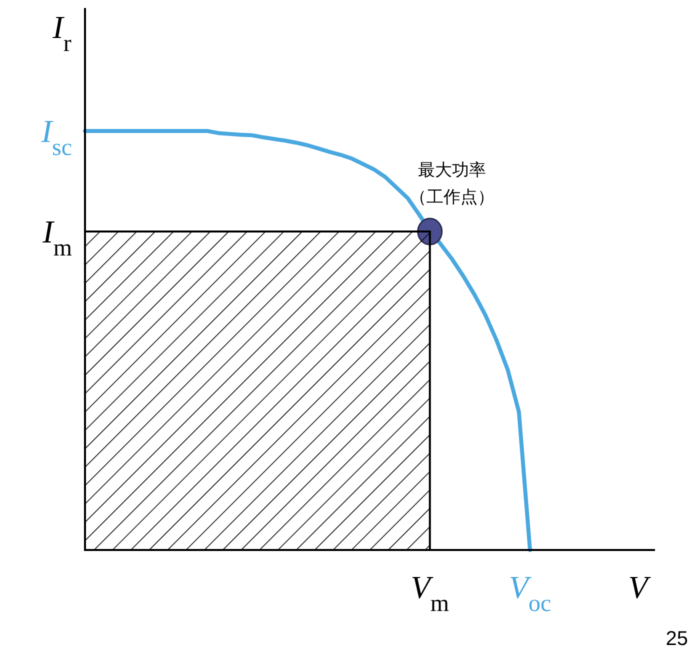  I want to click on annotation: 最大功率（工作点）, so click(451, 184).